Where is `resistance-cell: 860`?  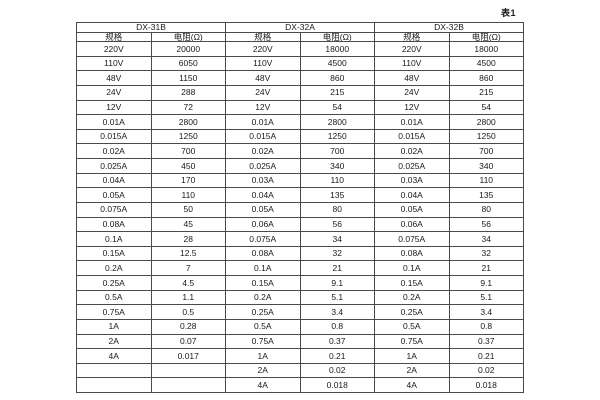
resistance-cell: 860 is located at coordinates (337, 78).